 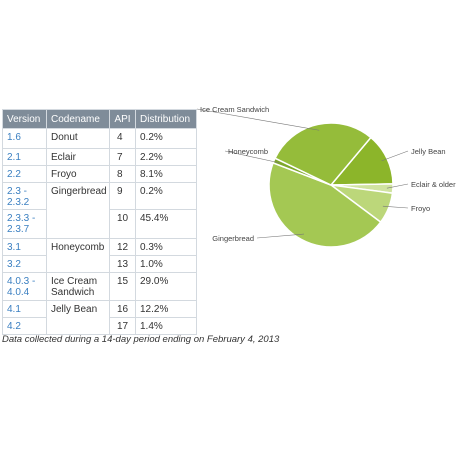 What do you see at coordinates (323, 154) in the screenshot?
I see `slice-ice-cream-sandwich` at bounding box center [323, 154].